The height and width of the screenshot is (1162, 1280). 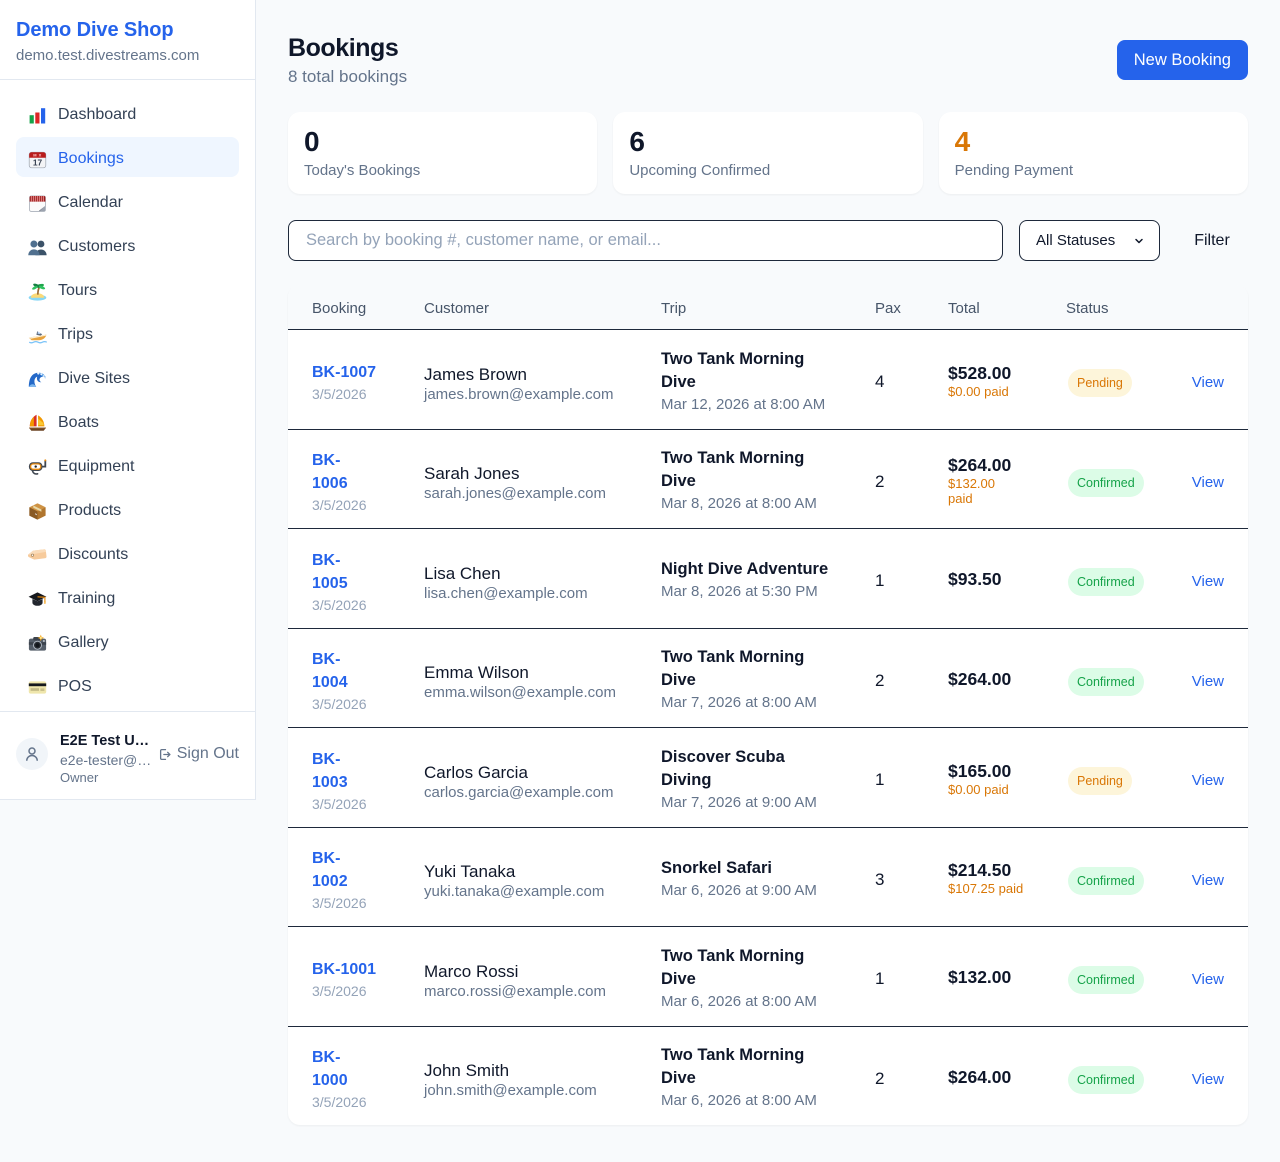 What do you see at coordinates (38, 163) in the screenshot?
I see `svg-text: 17` at bounding box center [38, 163].